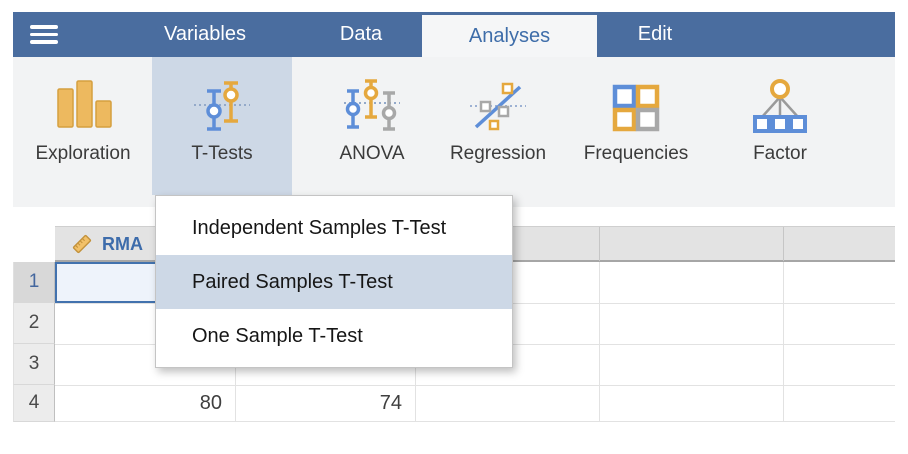 The image size is (908, 454). Describe the element at coordinates (372, 105) in the screenshot. I see `anova-error-bars-icon` at that location.